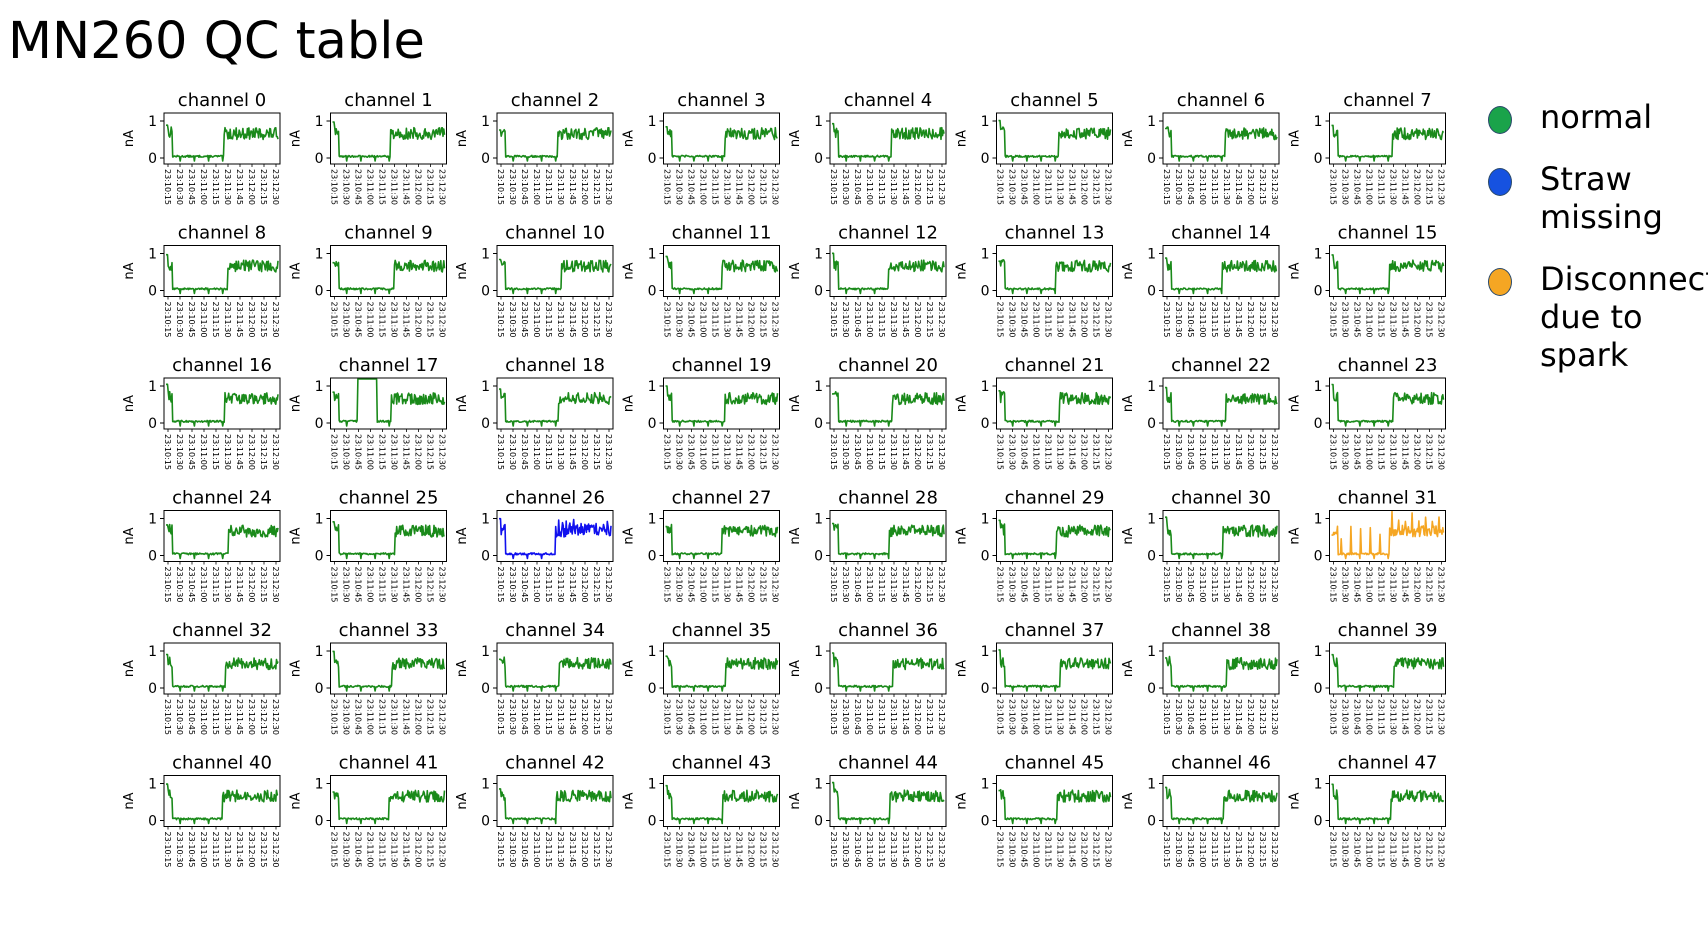  Describe the element at coordinates (721, 100) in the screenshot. I see `panel-title: channel 3` at that location.